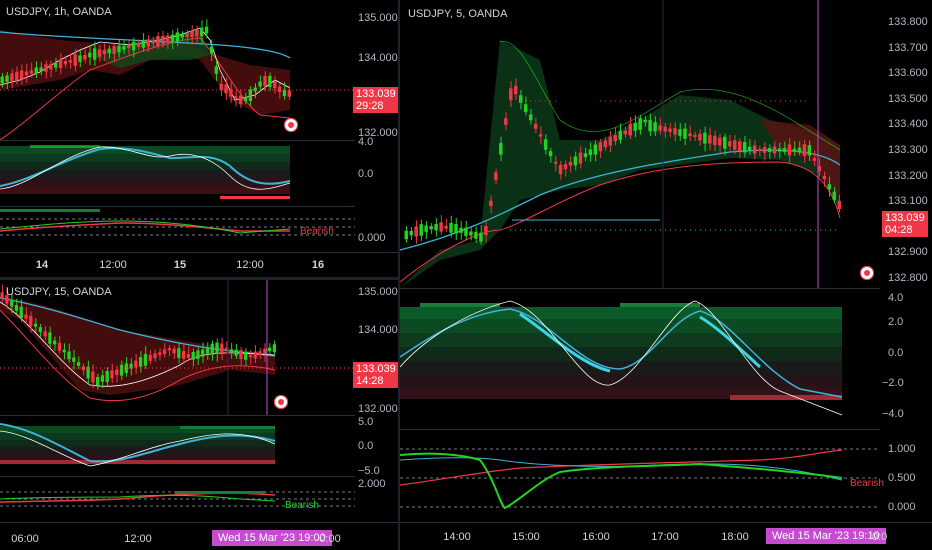 This screenshot has width=932, height=550. I want to click on time-tick: 18:00, so click(735, 537).